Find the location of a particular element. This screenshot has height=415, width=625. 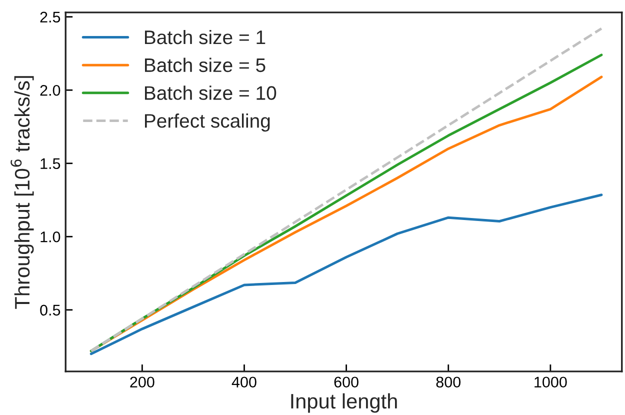

y-axis-title: Throughput [10$^{6}$ tracks/s] is located at coordinates (22, 192).